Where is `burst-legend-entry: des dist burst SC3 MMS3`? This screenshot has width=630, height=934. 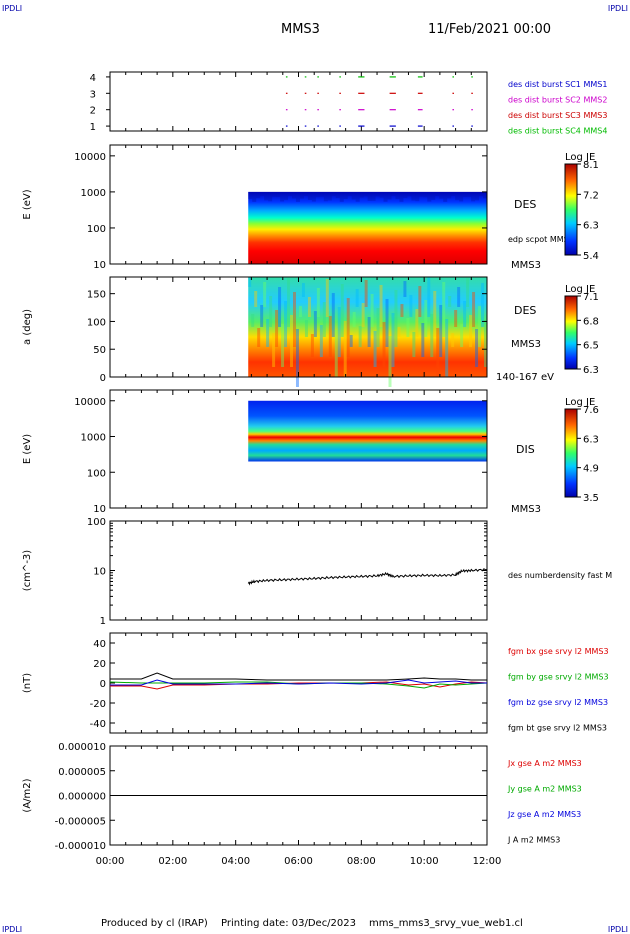
burst-legend-entry: des dist burst SC3 MMS3 is located at coordinates (557, 115).